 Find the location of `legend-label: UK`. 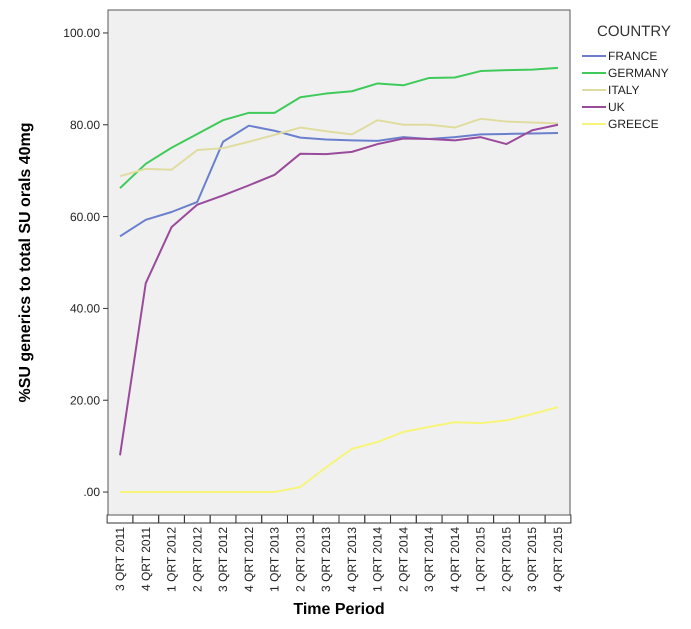

legend-label: UK is located at coordinates (616, 107).